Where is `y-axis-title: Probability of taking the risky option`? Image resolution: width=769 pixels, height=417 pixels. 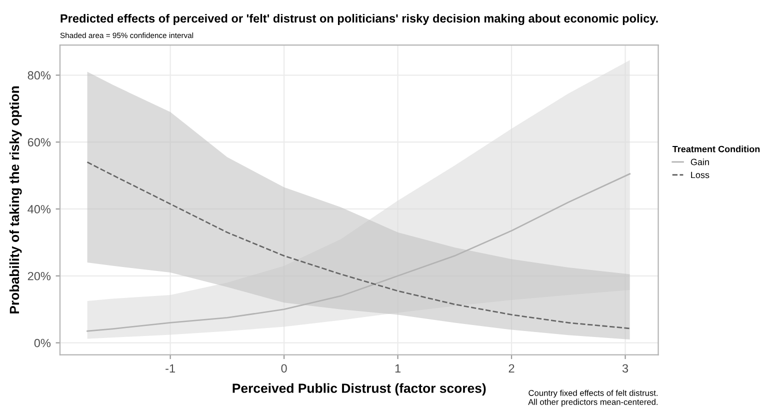 y-axis-title: Probability of taking the risky option is located at coordinates (15, 200).